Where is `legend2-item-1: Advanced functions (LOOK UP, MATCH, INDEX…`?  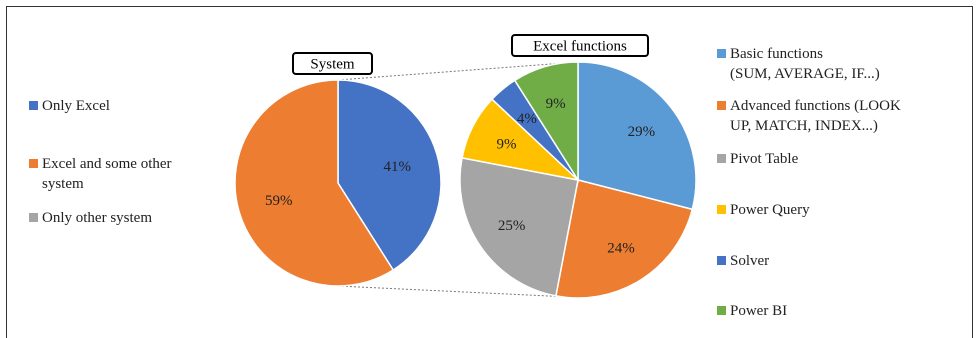 legend2-item-1: Advanced functions (LOOK UP, MATCH, INDEX… is located at coordinates (815, 116).